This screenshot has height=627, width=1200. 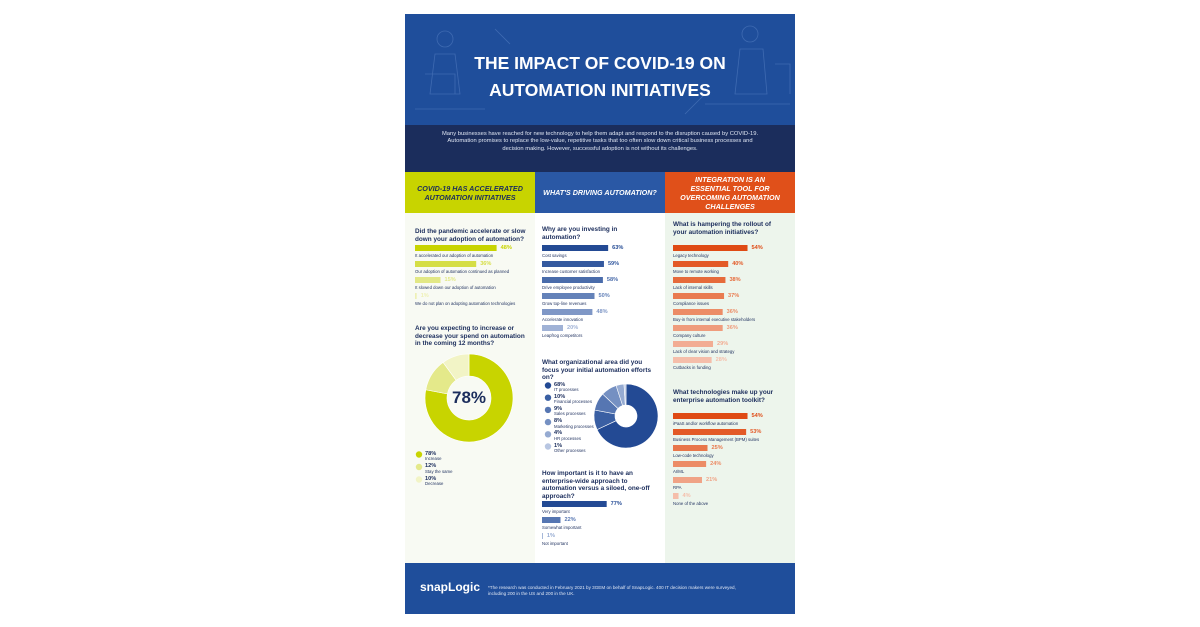 What do you see at coordinates (550, 535) in the screenshot?
I see `value-label: 1%` at bounding box center [550, 535].